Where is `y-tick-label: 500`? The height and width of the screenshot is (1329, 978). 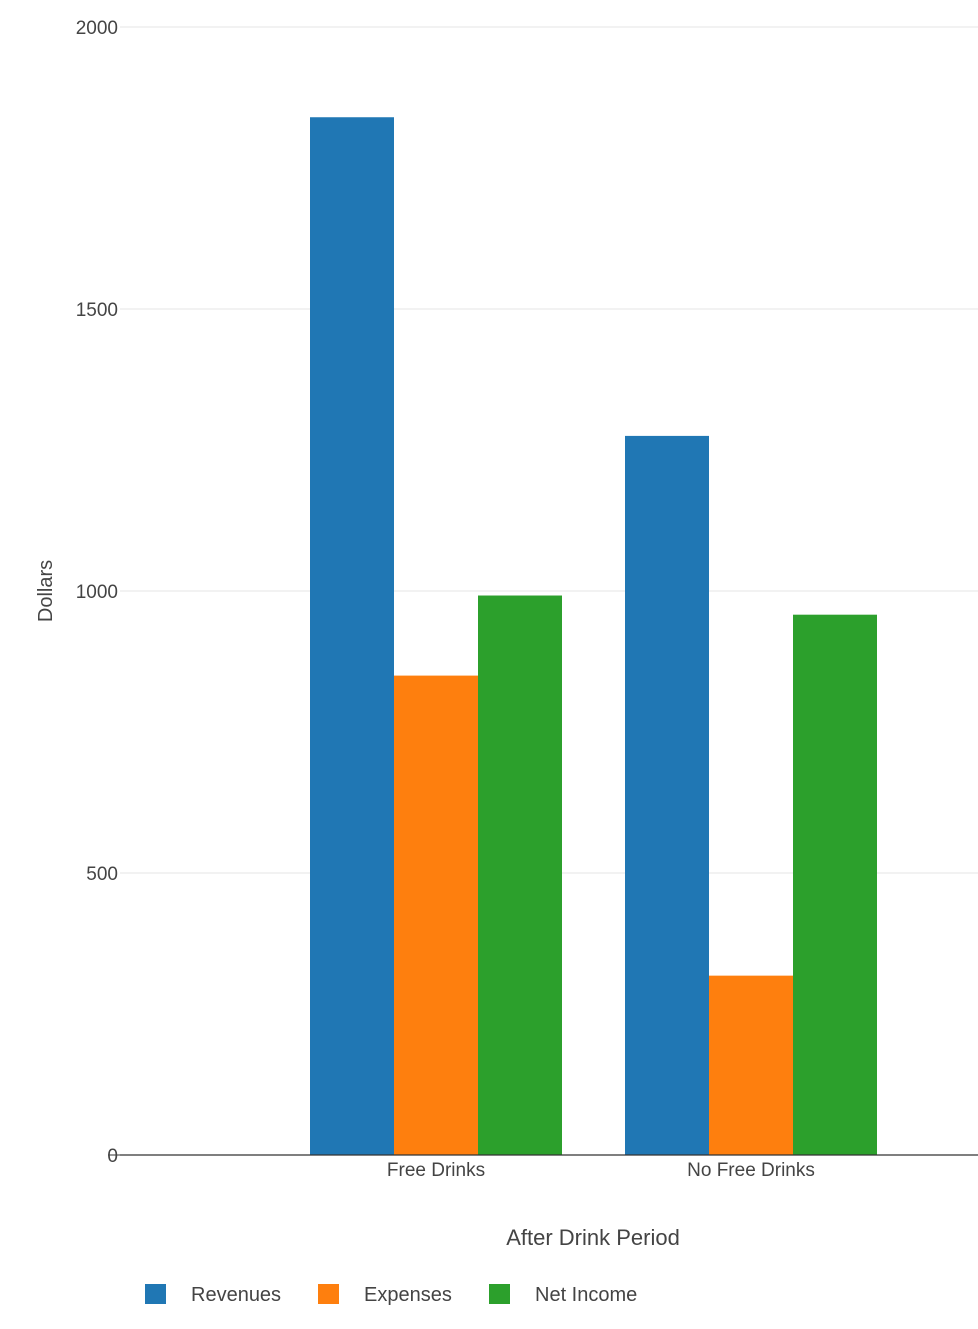 y-tick-label: 500 is located at coordinates (102, 874).